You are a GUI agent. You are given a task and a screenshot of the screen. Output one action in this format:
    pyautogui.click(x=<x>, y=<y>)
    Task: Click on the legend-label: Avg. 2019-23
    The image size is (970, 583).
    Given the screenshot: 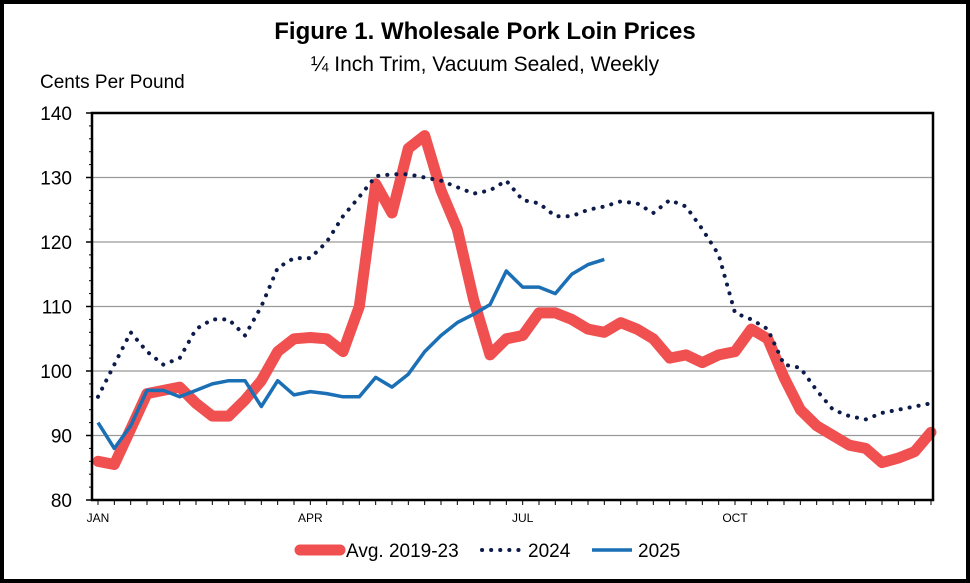 What is the action you would take?
    pyautogui.click(x=402, y=551)
    